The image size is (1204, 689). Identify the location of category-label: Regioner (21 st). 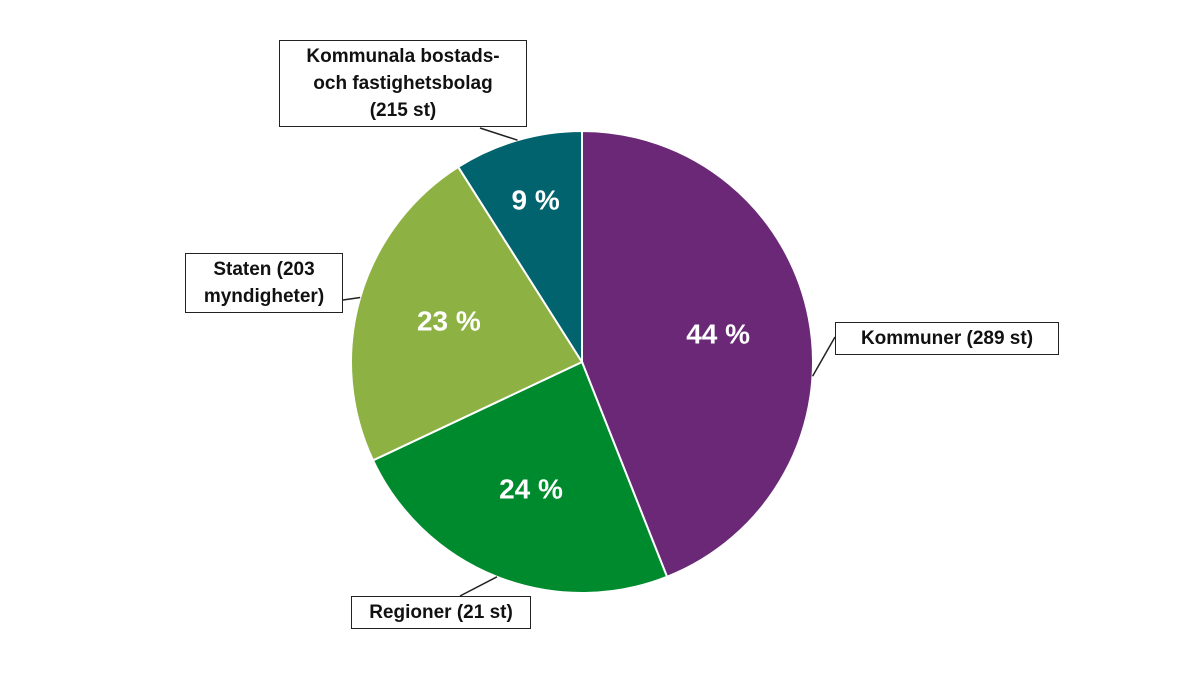
(441, 612).